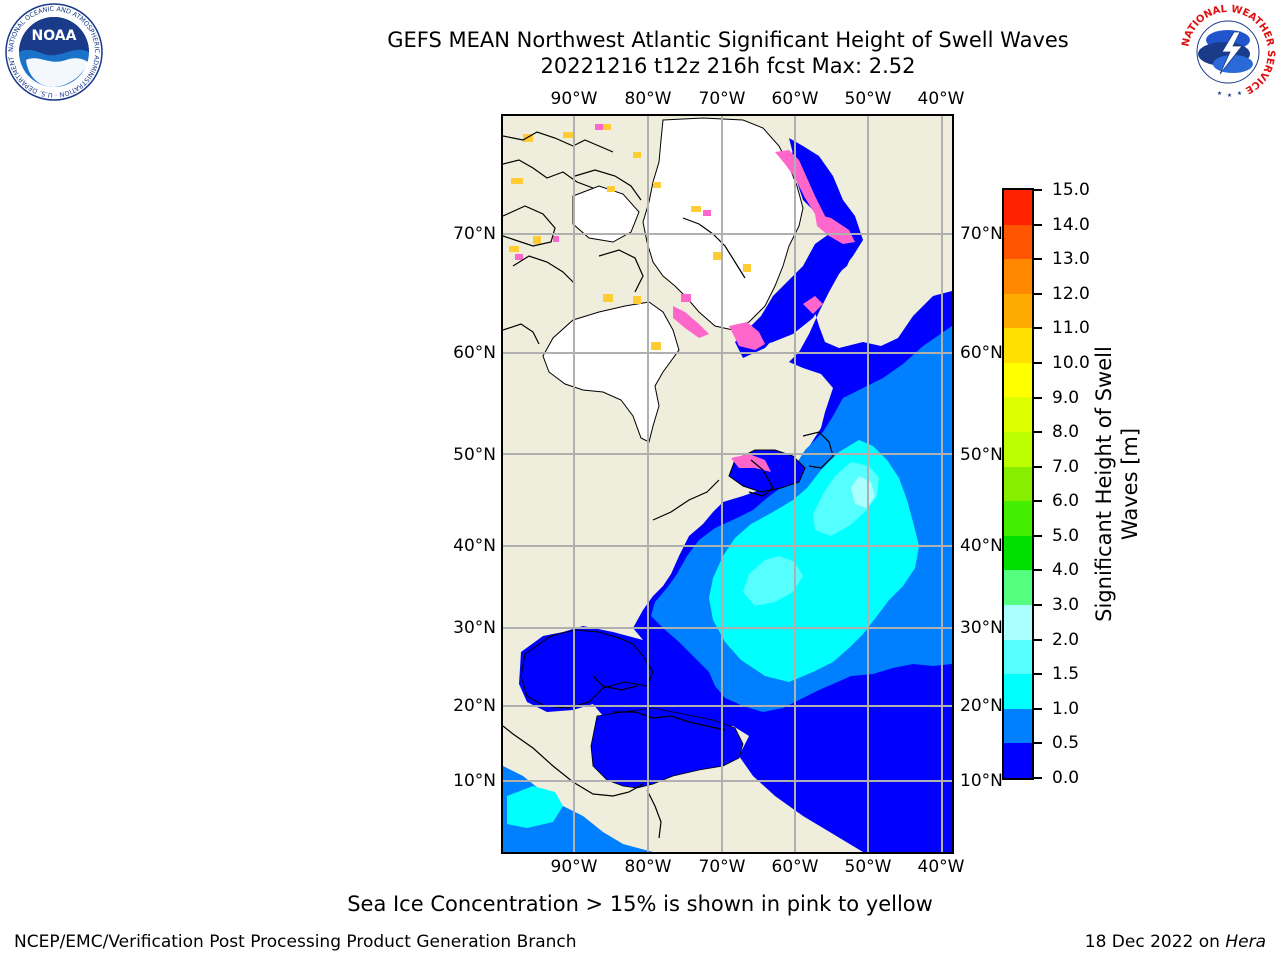 The image size is (1280, 960). Describe the element at coordinates (1066, 778) in the screenshot. I see `colorbar-tick-label: 0.0` at that location.